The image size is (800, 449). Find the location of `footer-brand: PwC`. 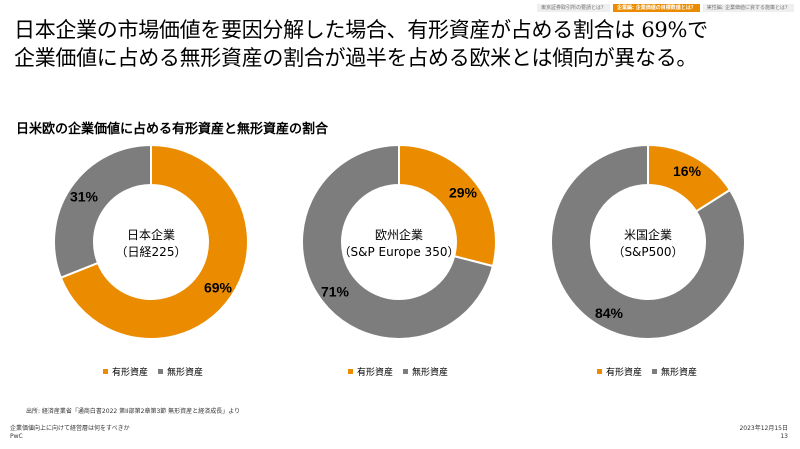

footer-brand: PwC is located at coordinates (16, 436).